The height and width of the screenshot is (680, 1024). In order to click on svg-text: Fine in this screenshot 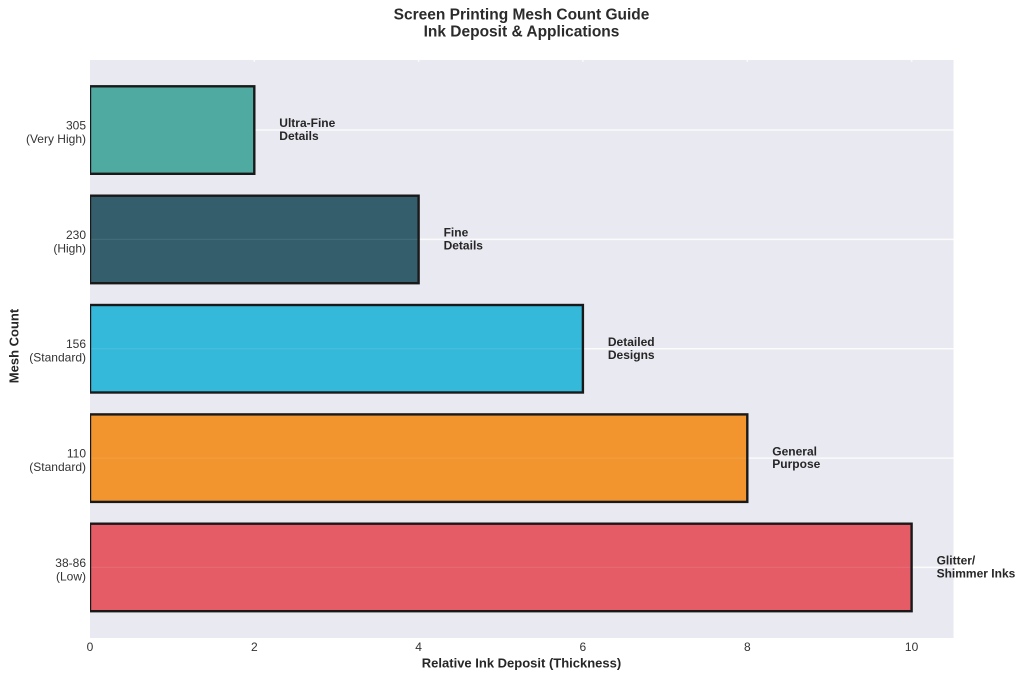, I will do `click(456, 233)`.